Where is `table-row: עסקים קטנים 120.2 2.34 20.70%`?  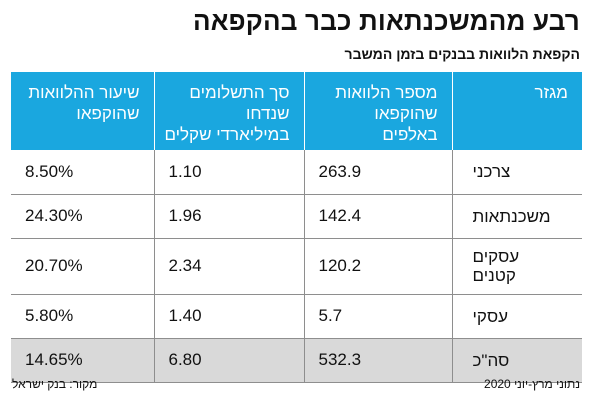 table-row: עסקים קטנים 120.2 2.34 20.70% is located at coordinates (296, 266).